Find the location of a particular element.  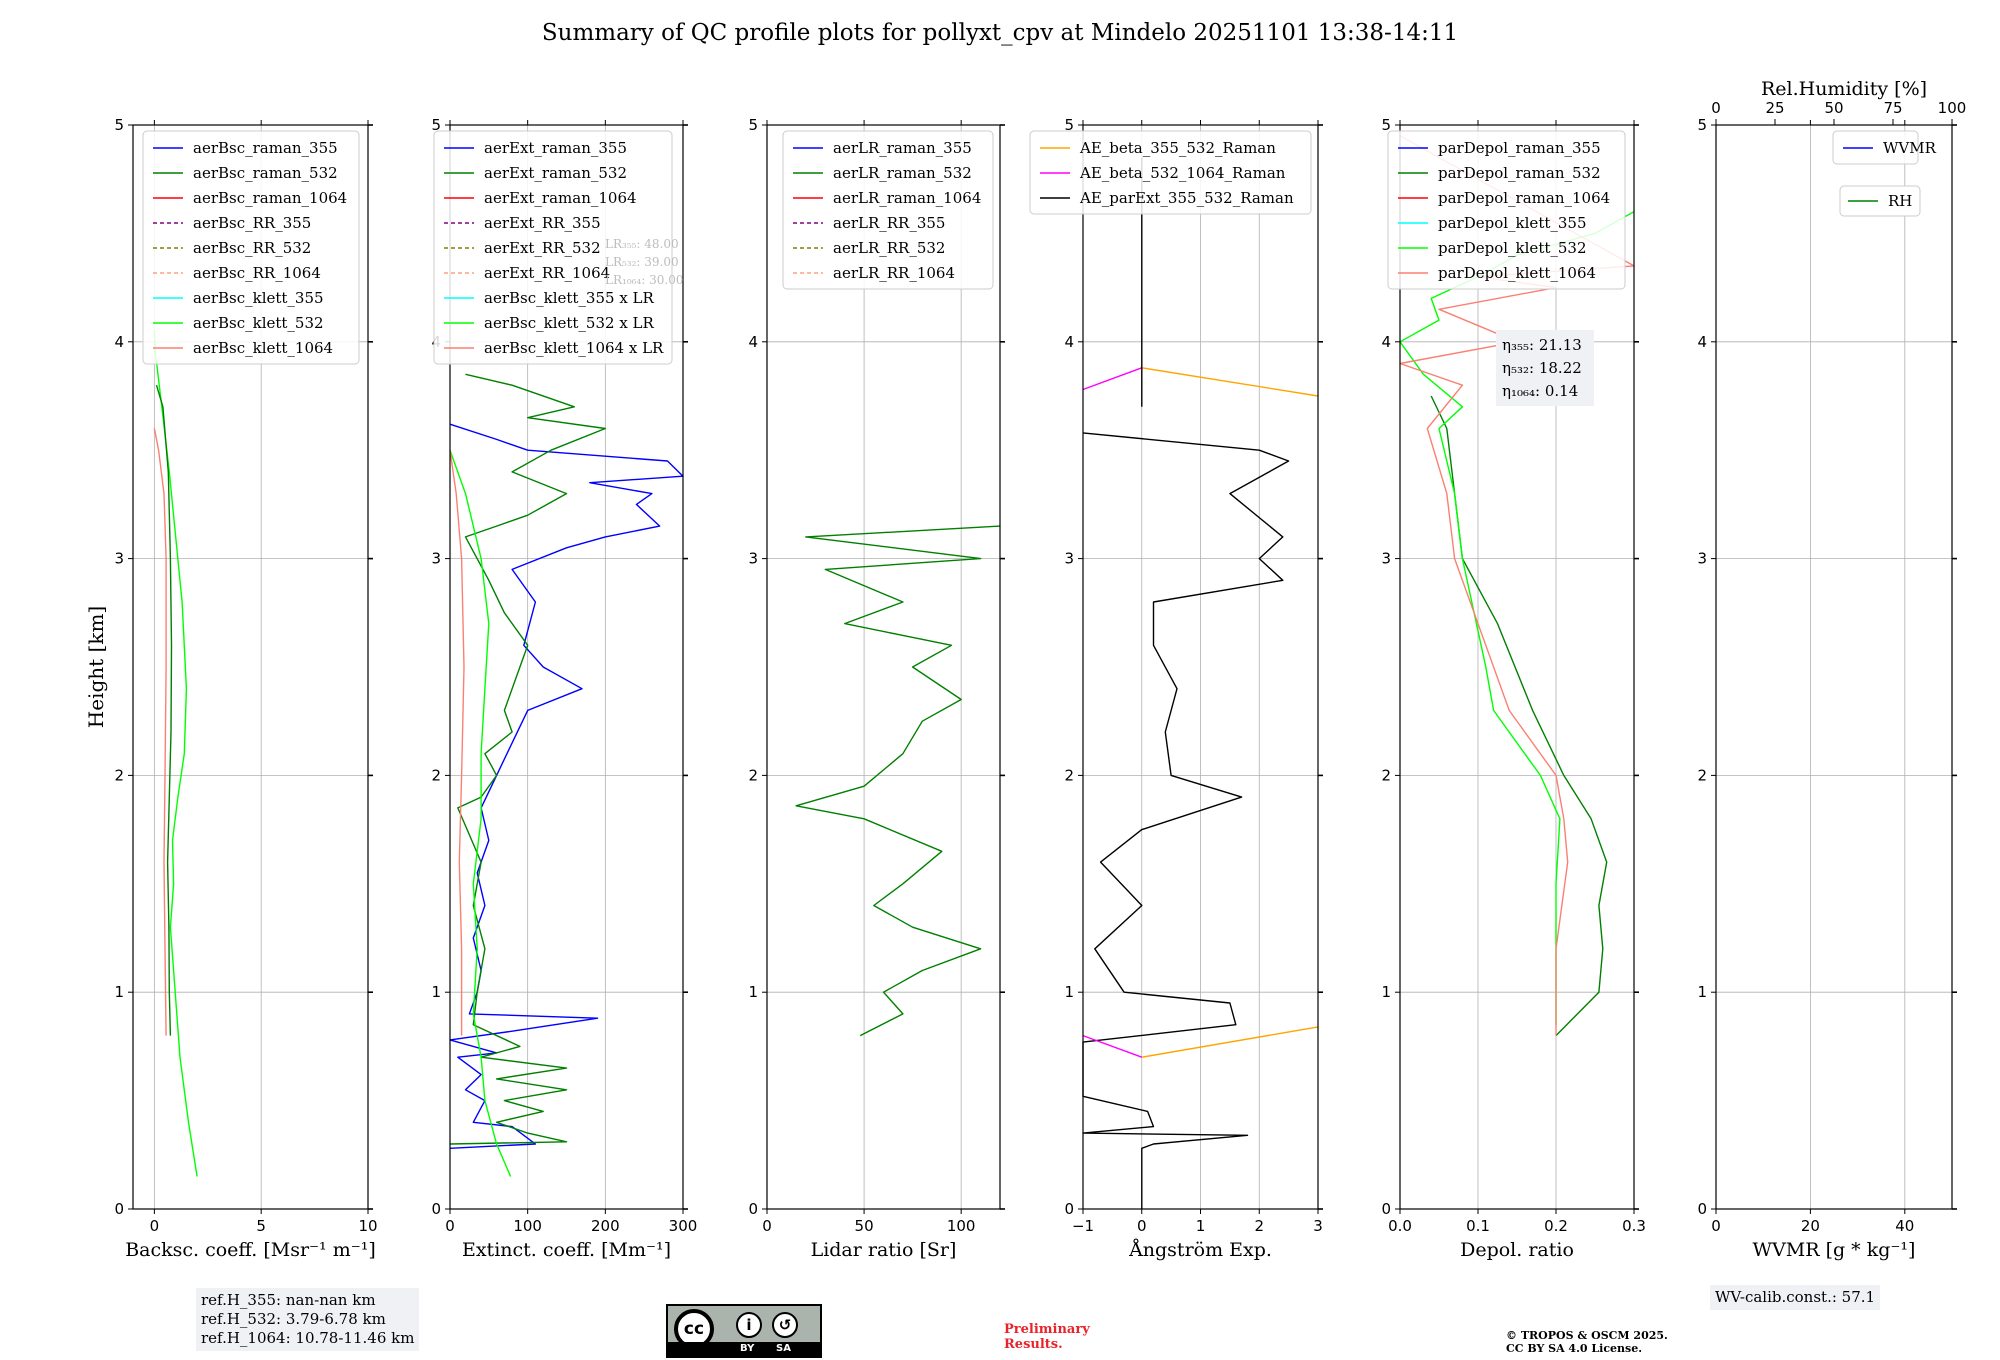

legend-entry: aerBsc_RR_355 is located at coordinates (252, 223).